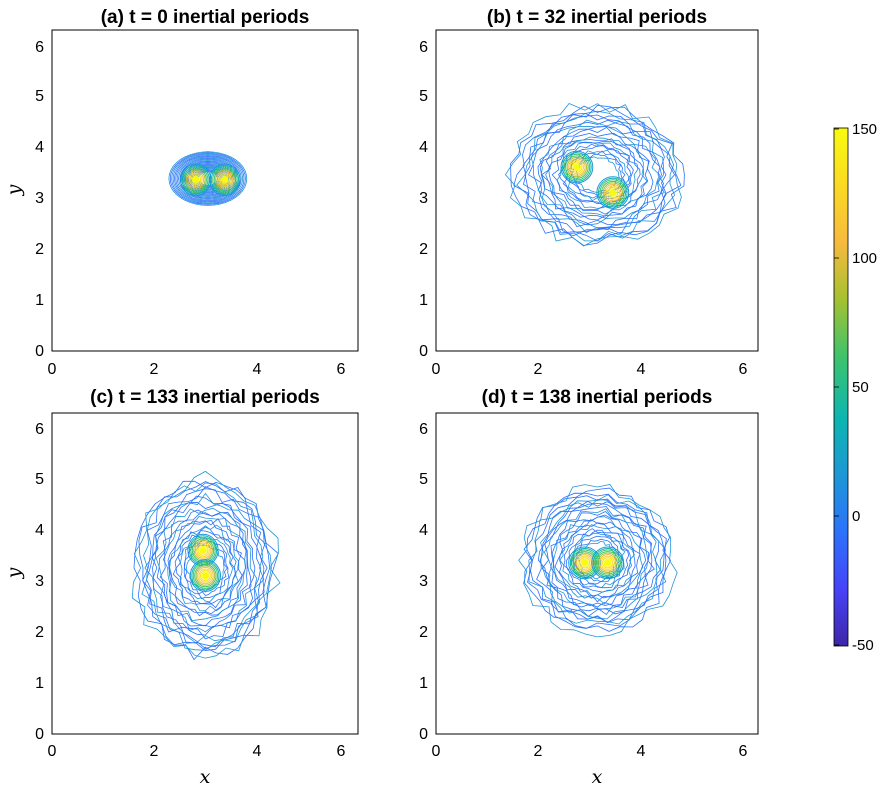 The height and width of the screenshot is (791, 889). I want to click on colorbar-tick-label: 50, so click(860, 387).